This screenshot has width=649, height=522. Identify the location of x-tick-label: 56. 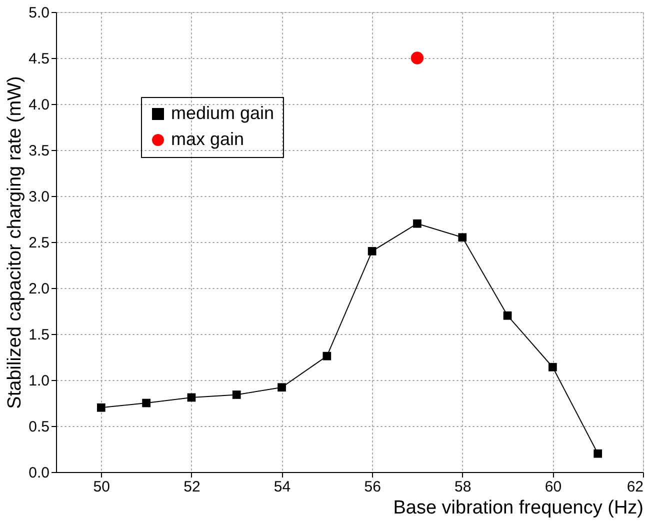
(372, 487).